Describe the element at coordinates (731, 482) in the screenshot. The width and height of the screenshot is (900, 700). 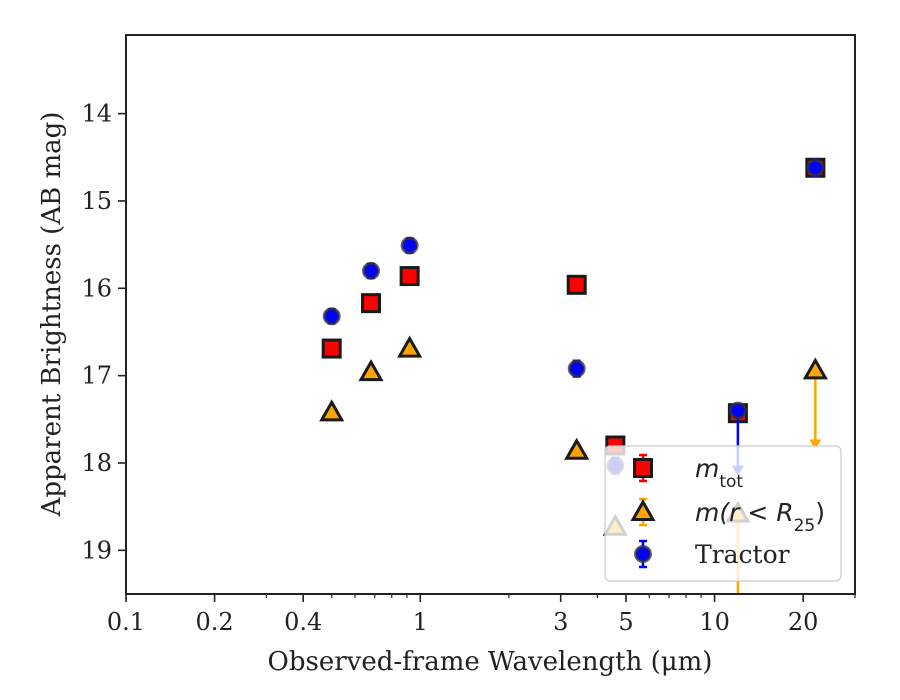
I see `legend-label-subscript: tot` at that location.